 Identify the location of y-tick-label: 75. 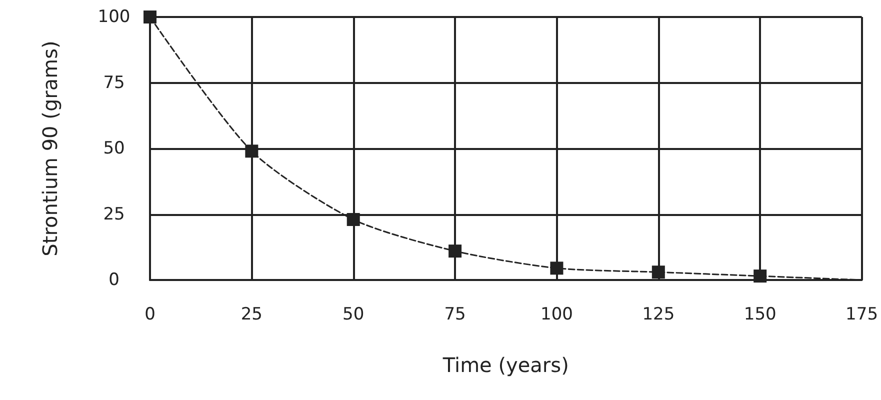
(114, 82).